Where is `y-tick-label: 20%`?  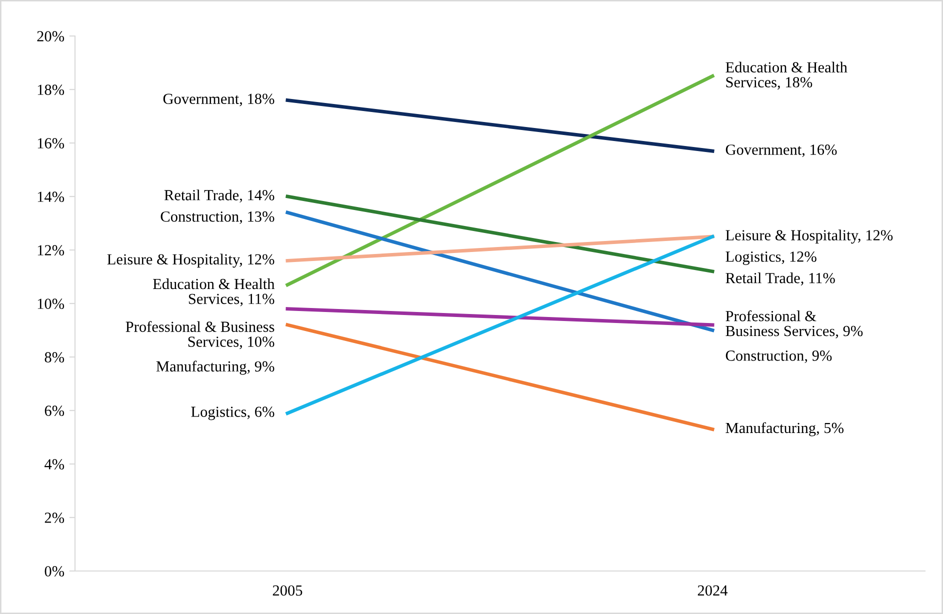 y-tick-label: 20% is located at coordinates (50, 36).